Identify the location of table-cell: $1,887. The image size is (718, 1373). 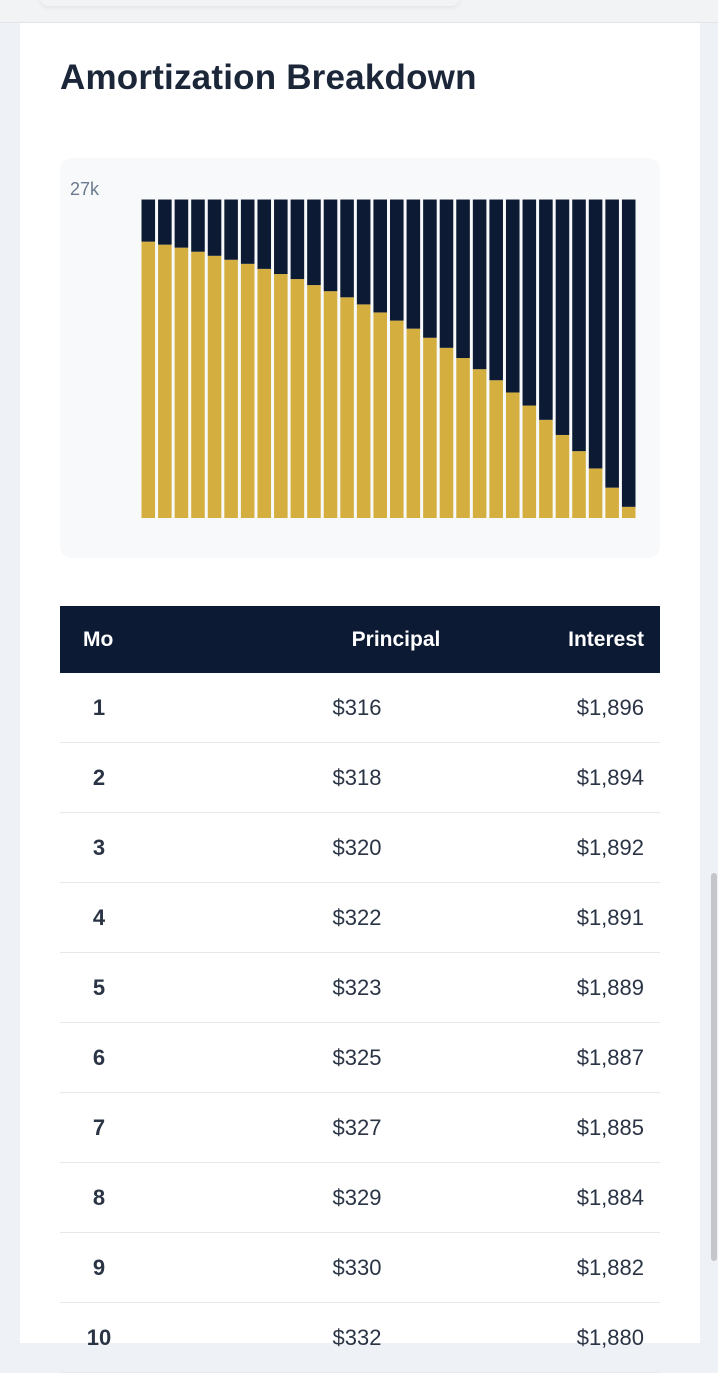
(610, 1057).